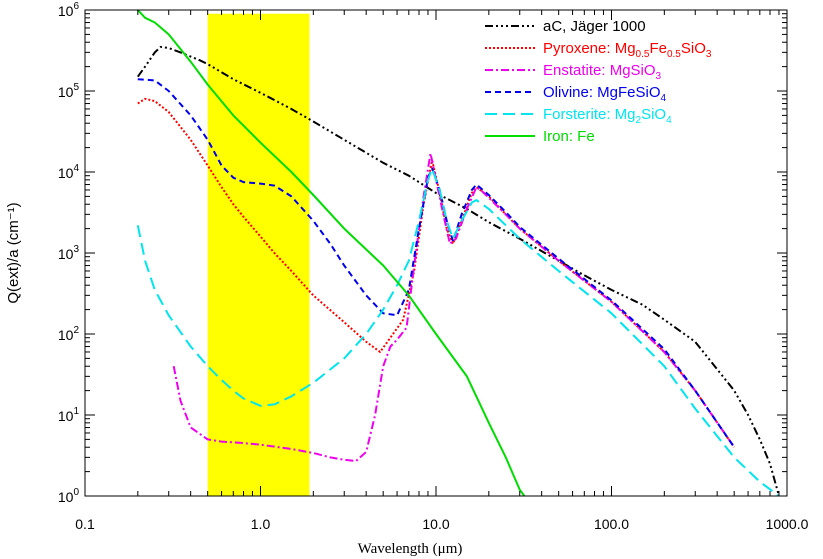  I want to click on y-tick-exponent: 6, so click(76, 6).